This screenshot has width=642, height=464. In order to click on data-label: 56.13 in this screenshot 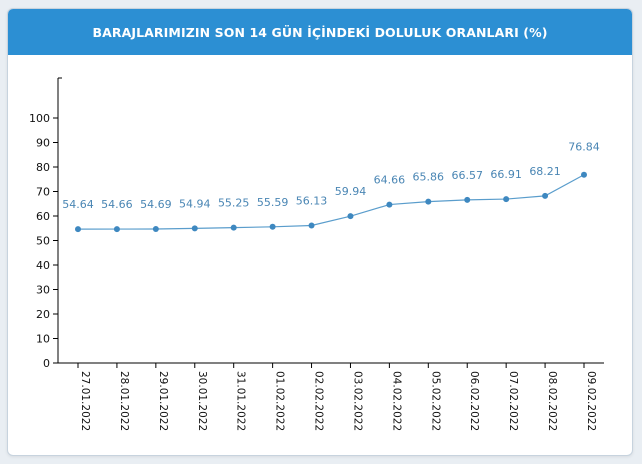, I will do `click(312, 200)`.